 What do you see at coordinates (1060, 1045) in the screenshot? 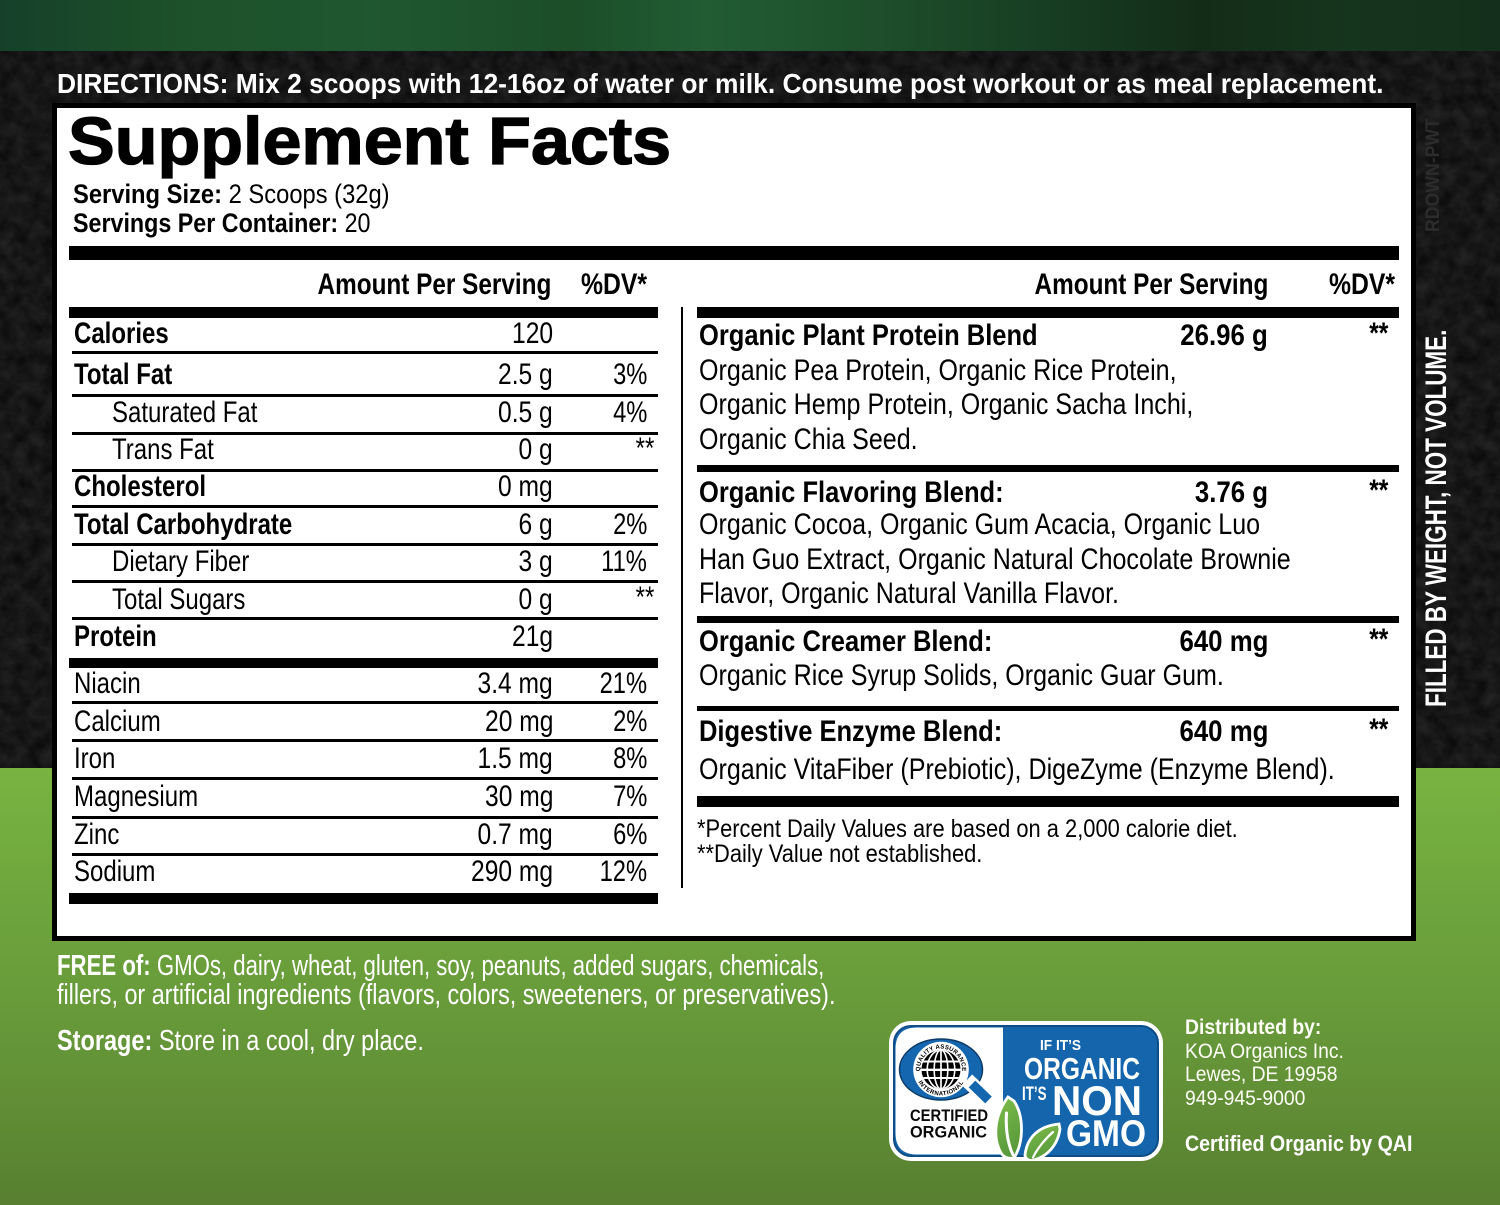
I see `svg-text: IF IT’S` at bounding box center [1060, 1045].